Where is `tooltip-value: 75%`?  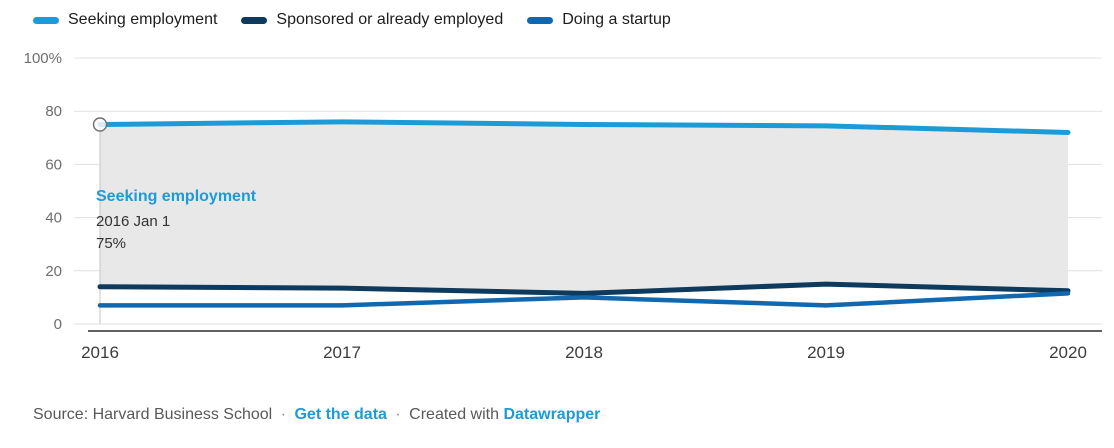
tooltip-value: 75% is located at coordinates (111, 243).